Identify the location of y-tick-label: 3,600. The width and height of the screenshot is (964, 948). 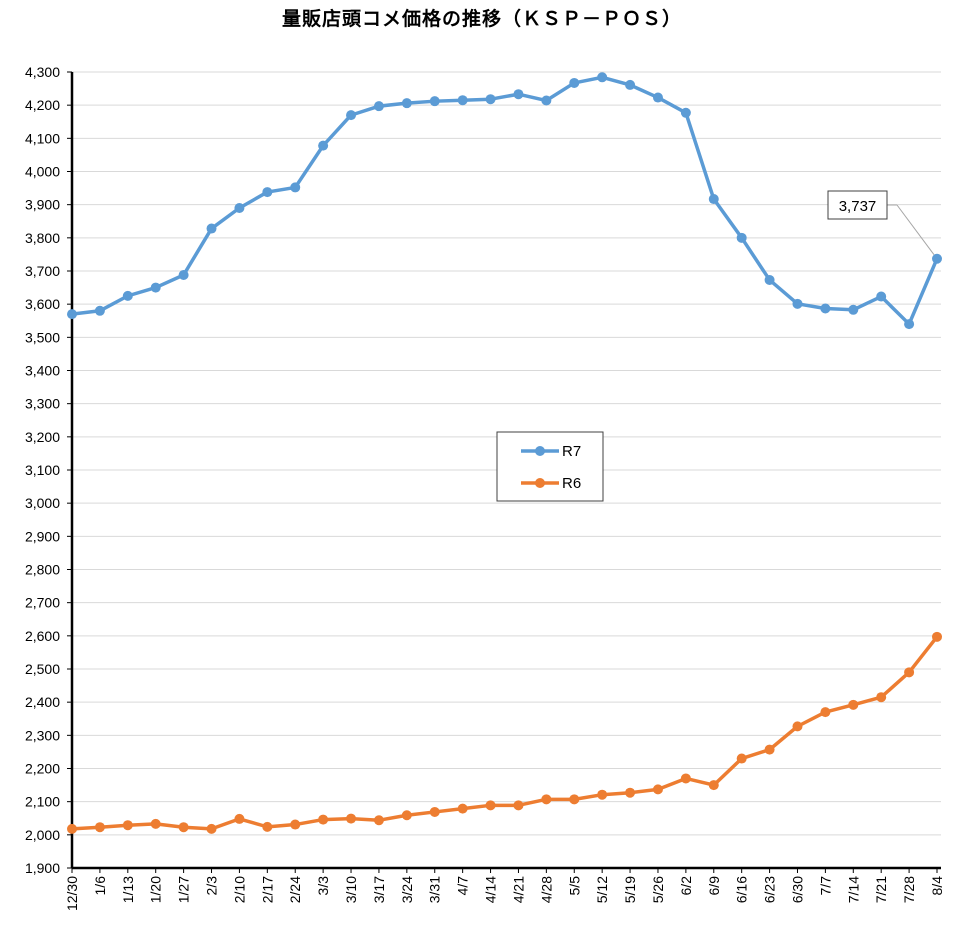
(42, 304).